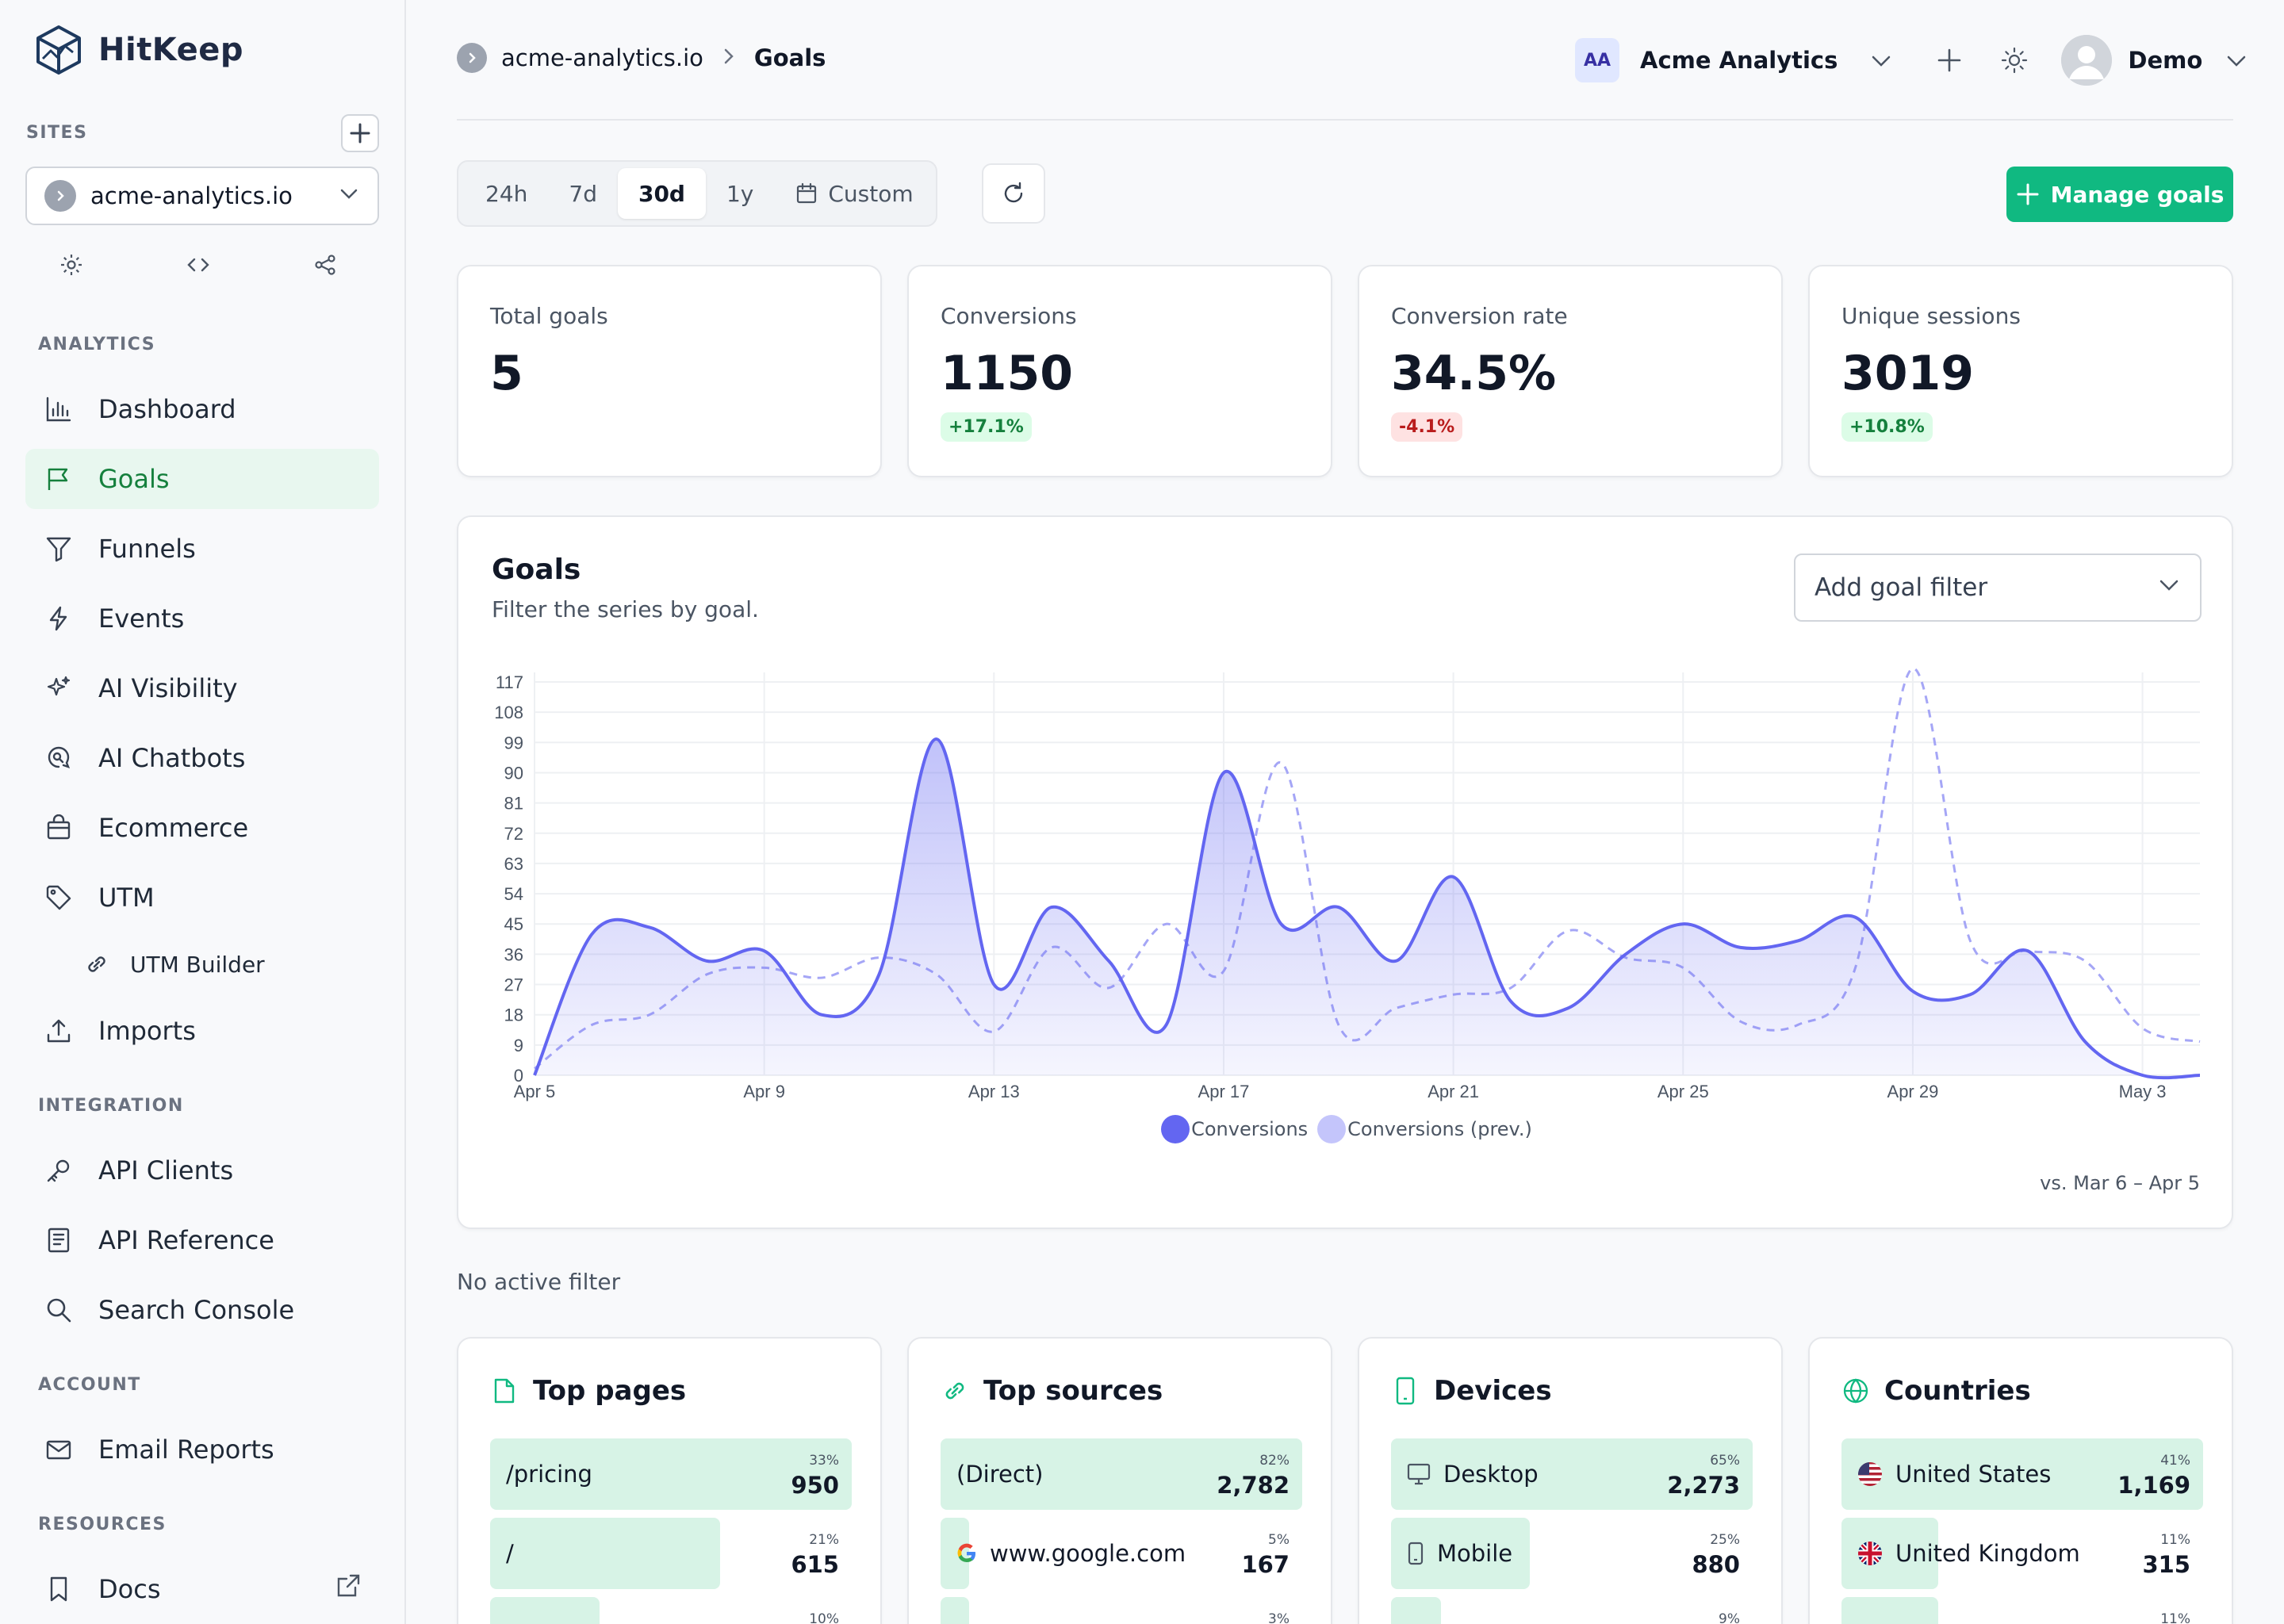 The height and width of the screenshot is (1624, 2284). What do you see at coordinates (1949, 61) in the screenshot?
I see `plus-icon` at bounding box center [1949, 61].